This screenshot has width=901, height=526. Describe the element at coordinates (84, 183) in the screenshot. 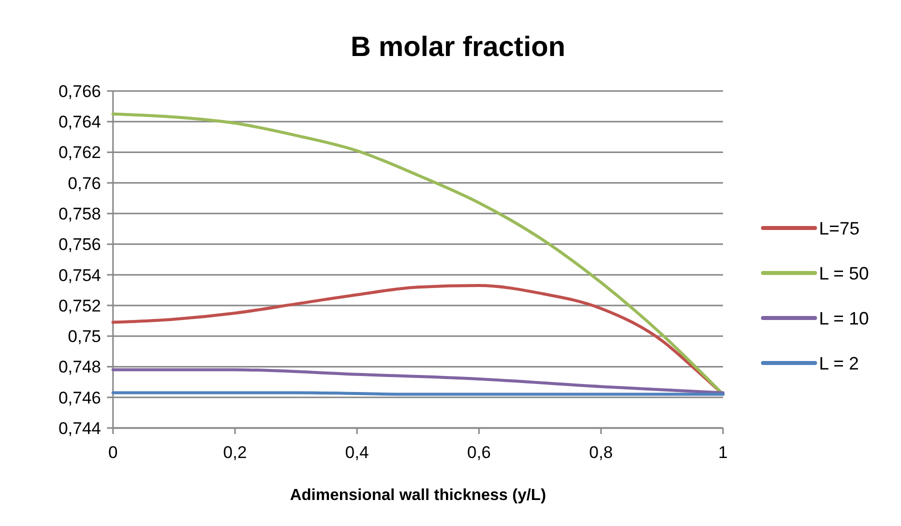

I see `y-tick-label: 0,76` at that location.